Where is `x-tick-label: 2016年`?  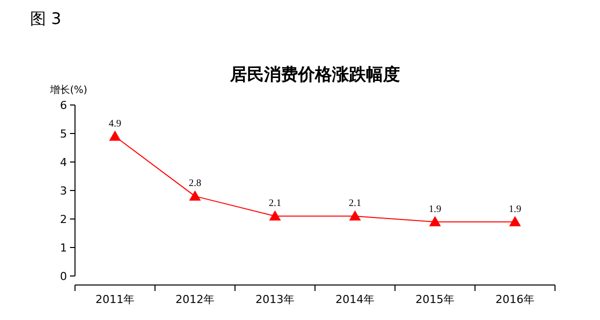 x-tick-label: 2016年 is located at coordinates (515, 299).